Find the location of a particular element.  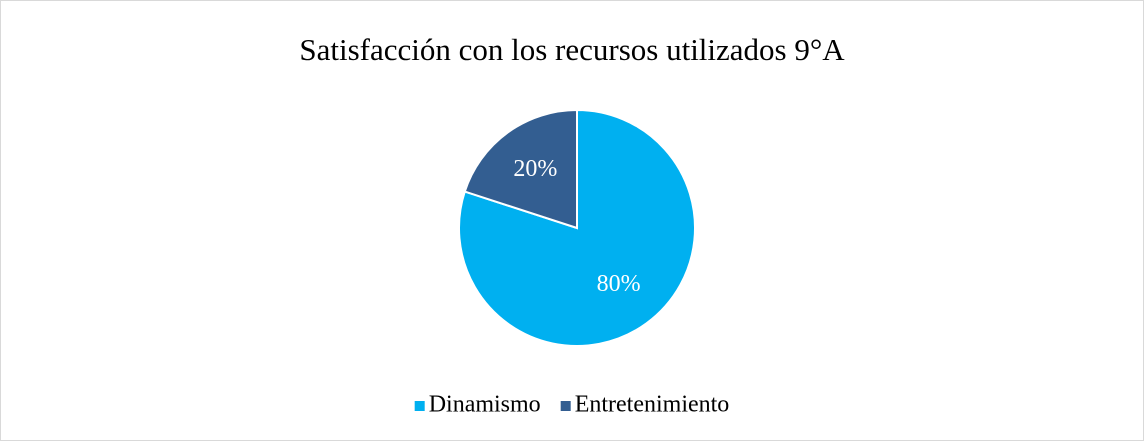

data-label: 80% is located at coordinates (619, 284).